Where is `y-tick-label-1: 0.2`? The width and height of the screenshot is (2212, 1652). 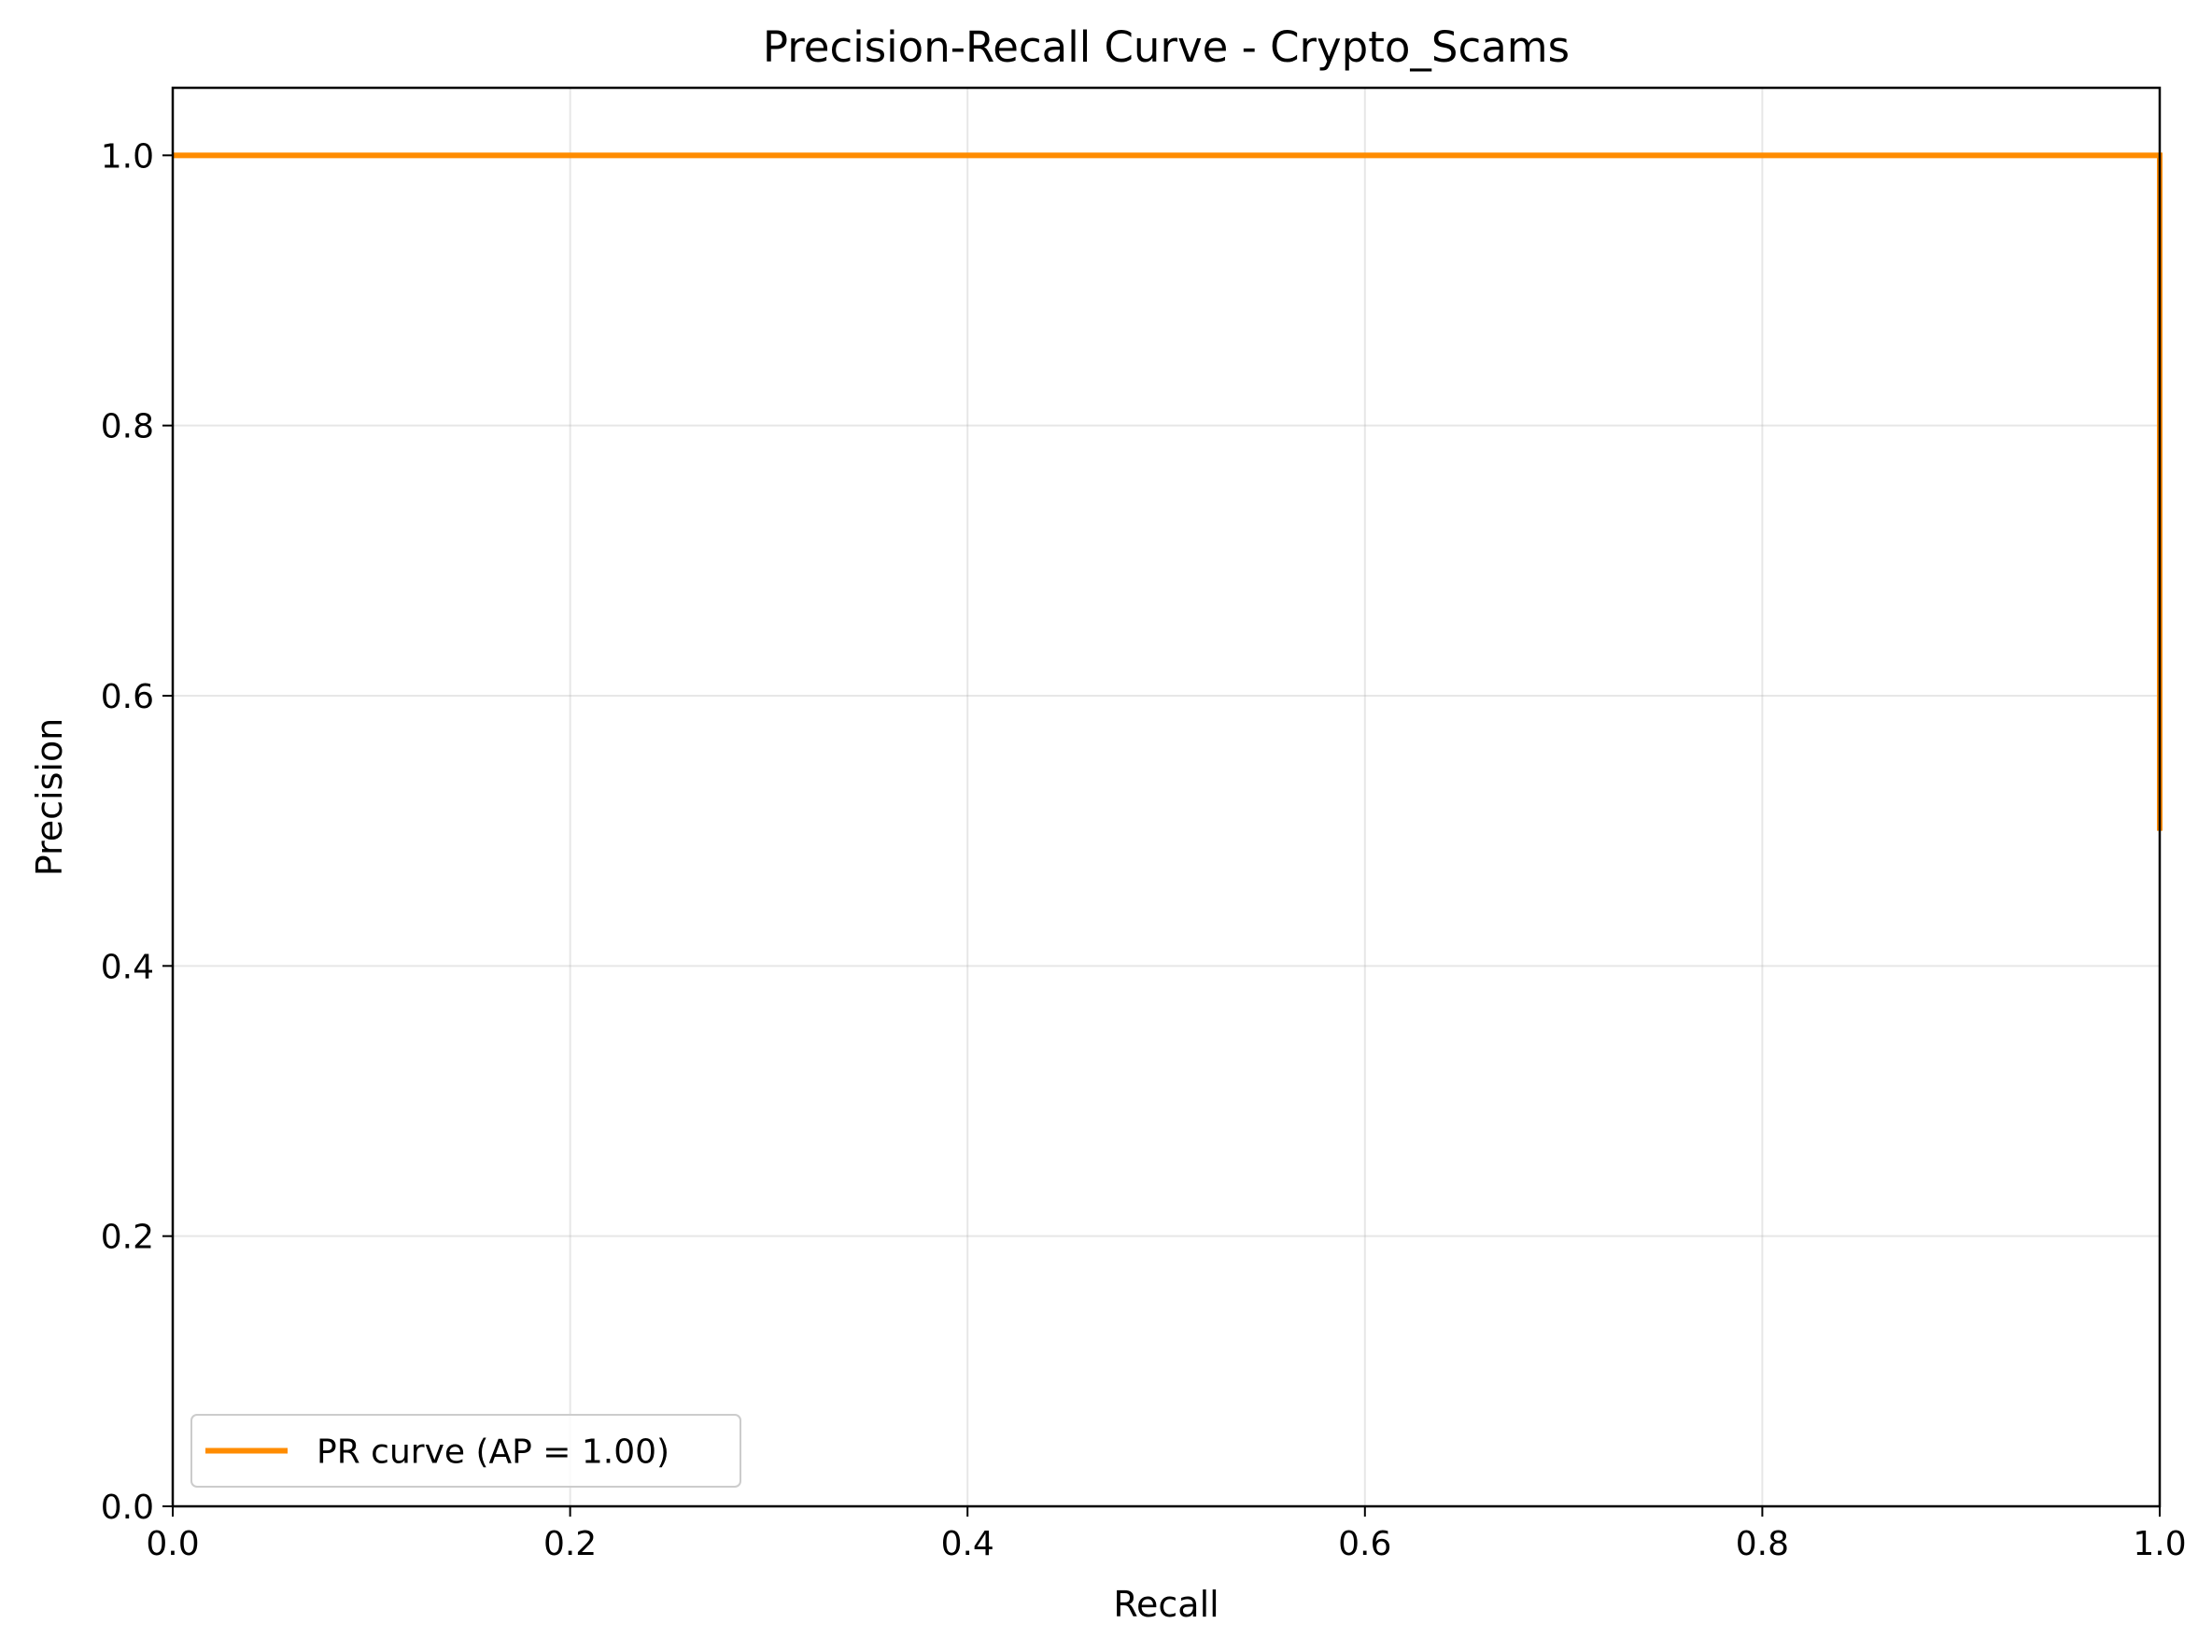 y-tick-label-1: 0.2 is located at coordinates (127, 1238).